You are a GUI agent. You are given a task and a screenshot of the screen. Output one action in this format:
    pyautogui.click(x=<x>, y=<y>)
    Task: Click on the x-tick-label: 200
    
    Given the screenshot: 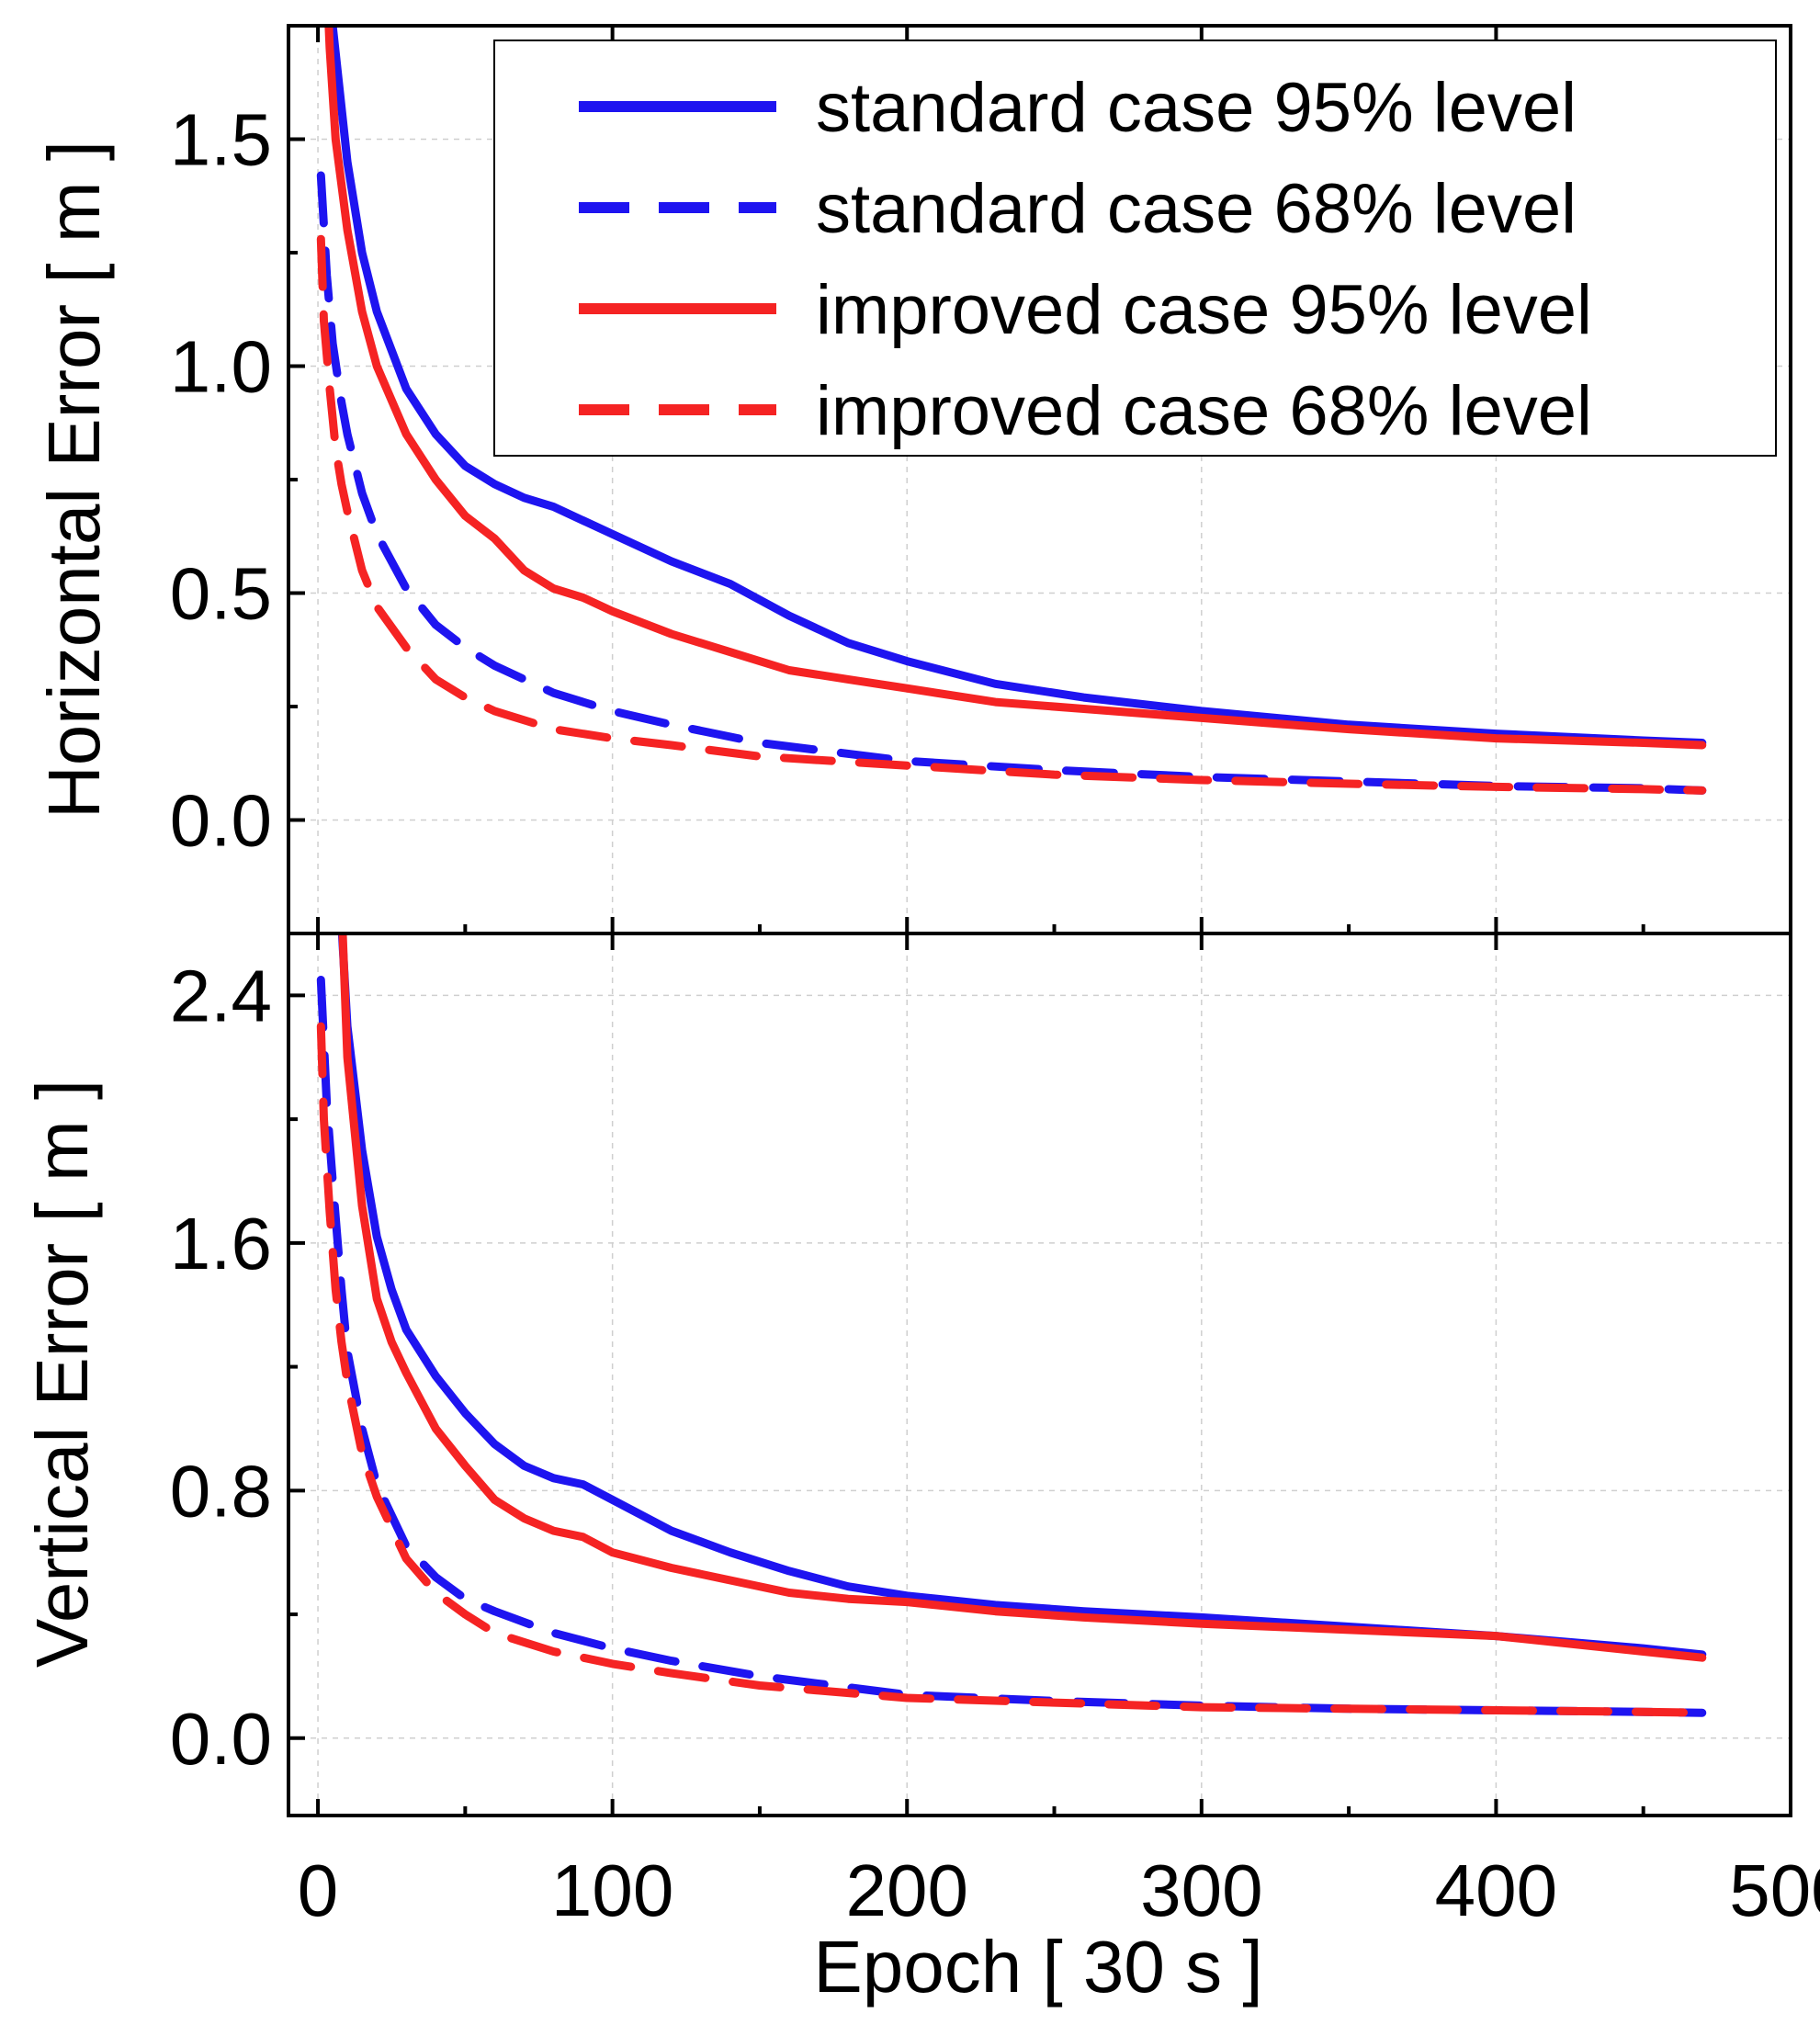 What is the action you would take?
    pyautogui.click(x=906, y=1890)
    